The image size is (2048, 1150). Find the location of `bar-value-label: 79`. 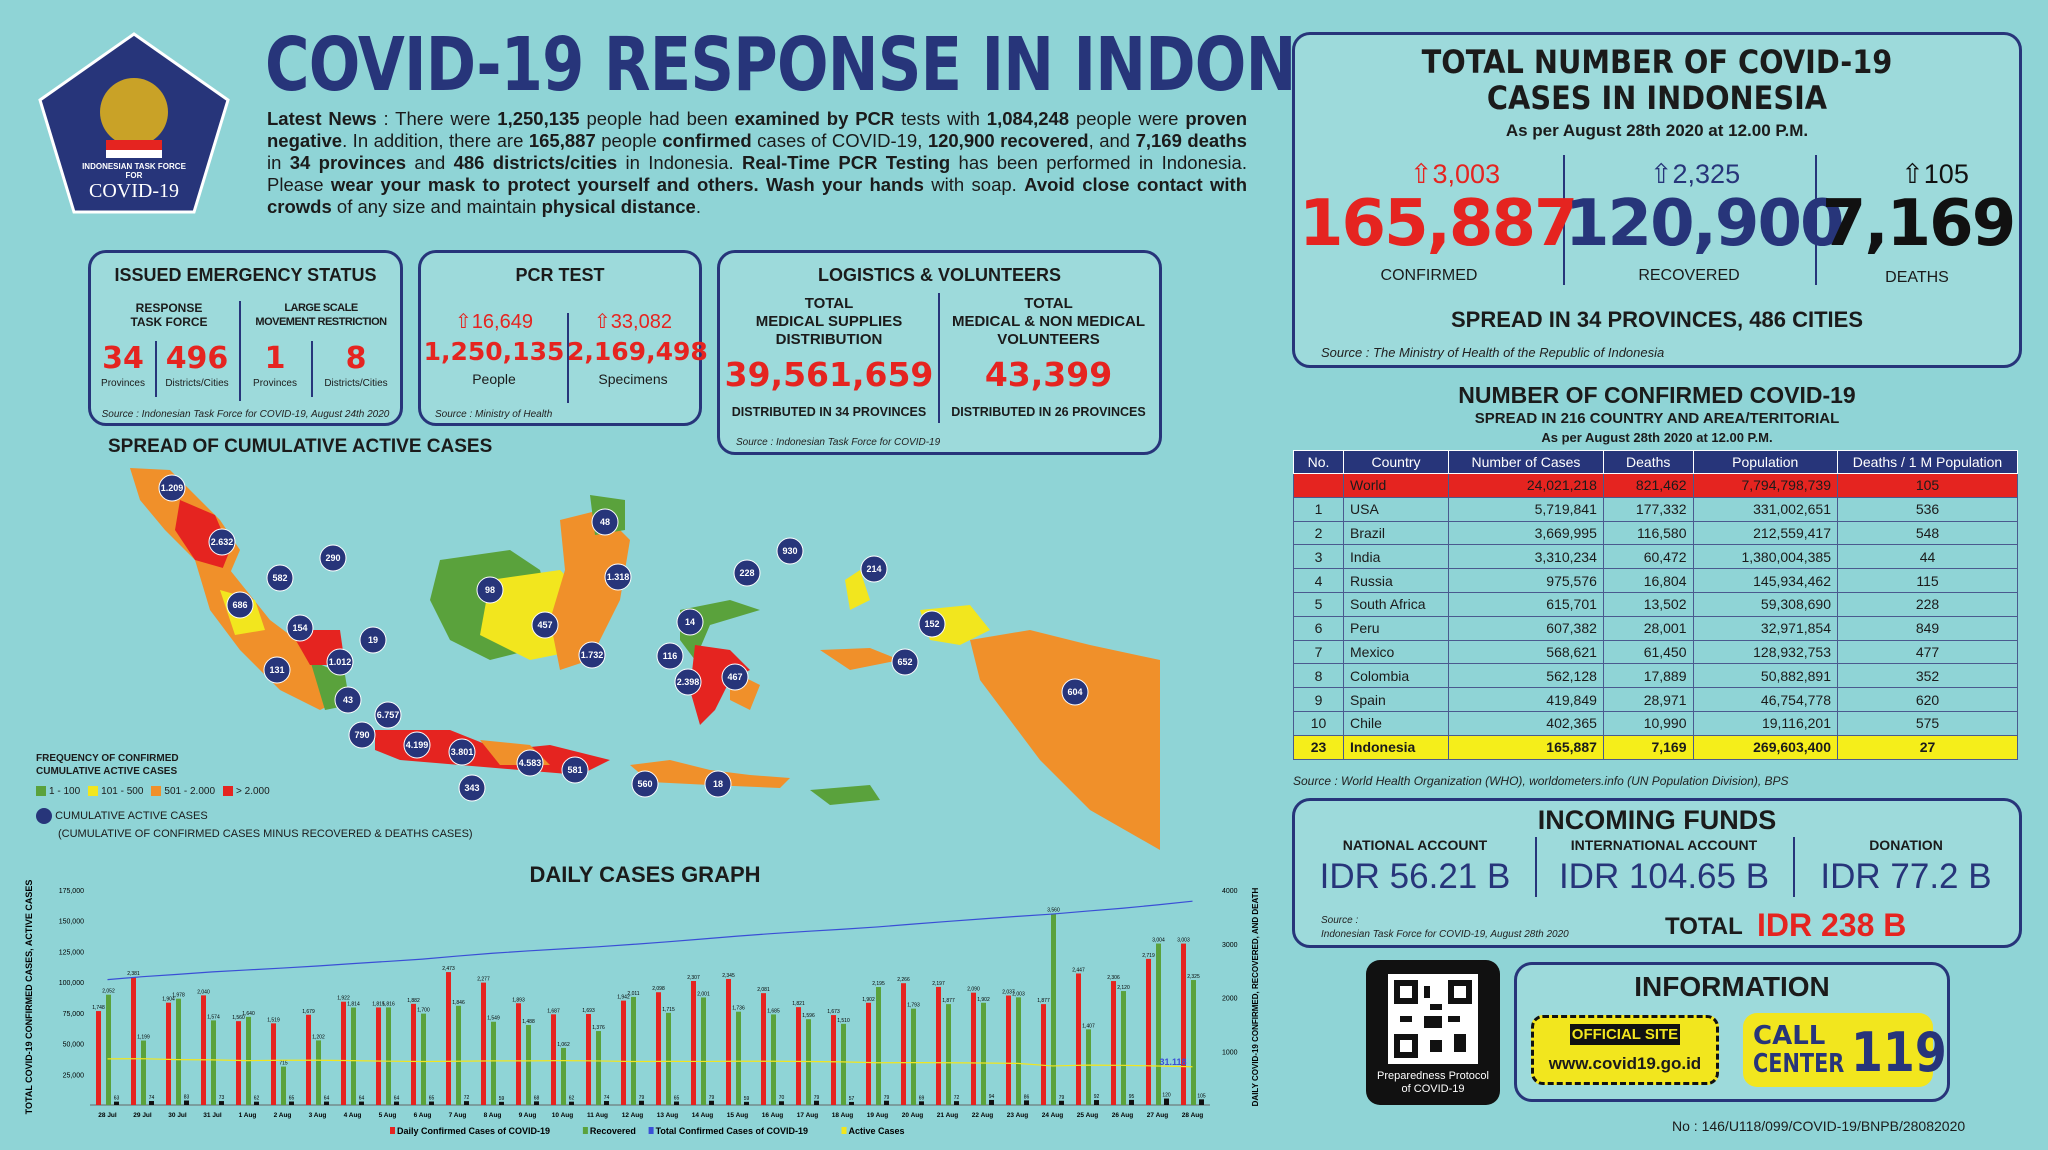

bar-value-label: 79 is located at coordinates (887, 1098).